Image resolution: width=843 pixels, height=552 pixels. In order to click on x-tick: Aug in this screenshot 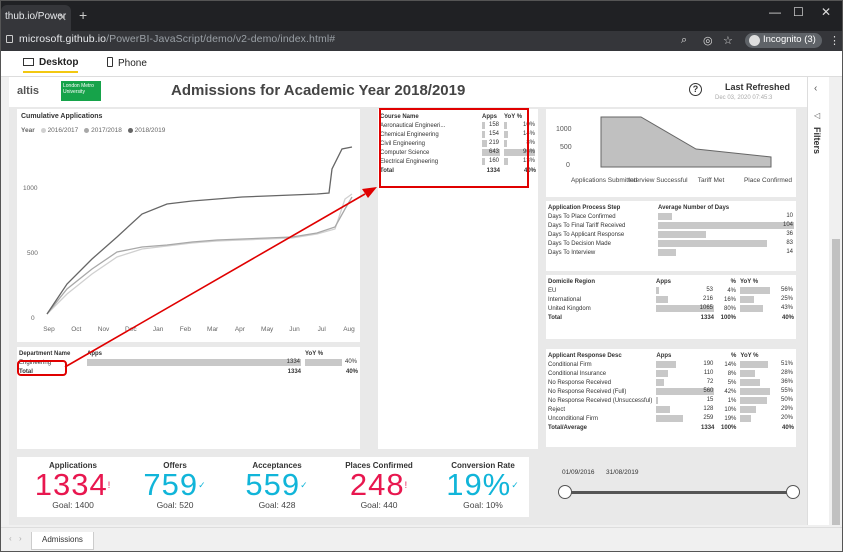, I will do `click(349, 329)`.